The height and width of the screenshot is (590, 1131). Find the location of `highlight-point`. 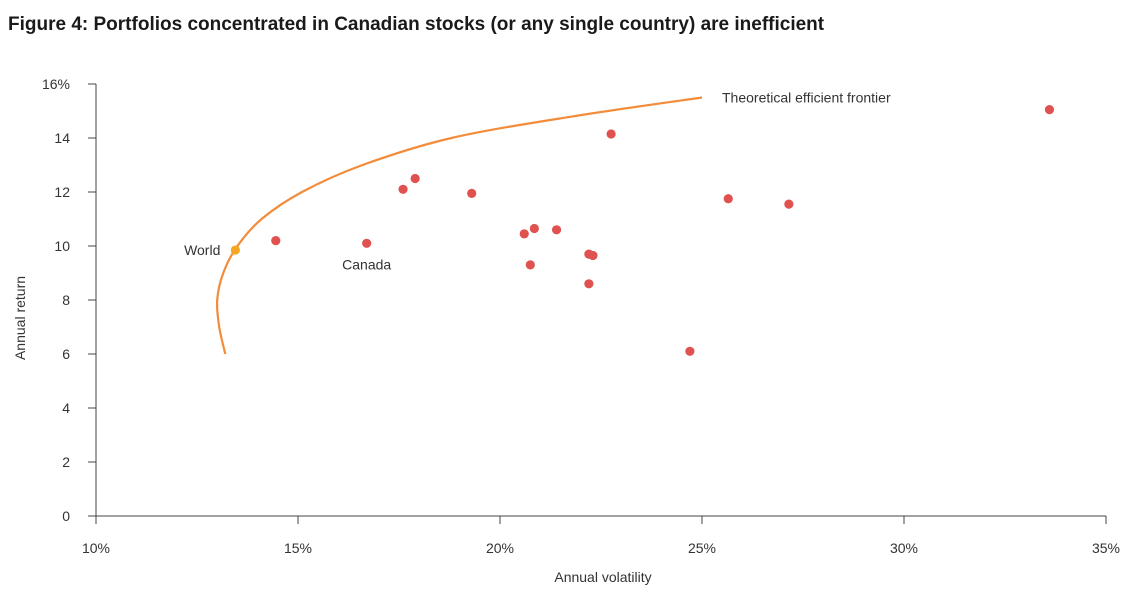

highlight-point is located at coordinates (235, 250).